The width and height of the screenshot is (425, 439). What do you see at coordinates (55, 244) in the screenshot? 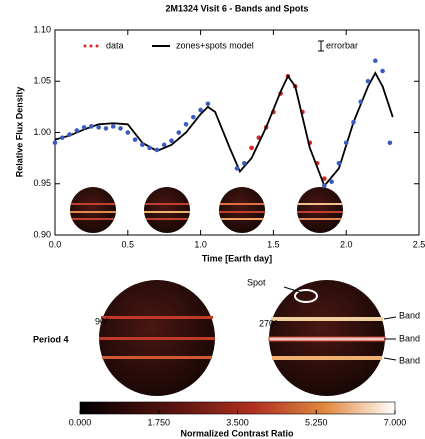
I see `x-tick-label: 0.0` at bounding box center [55, 244].